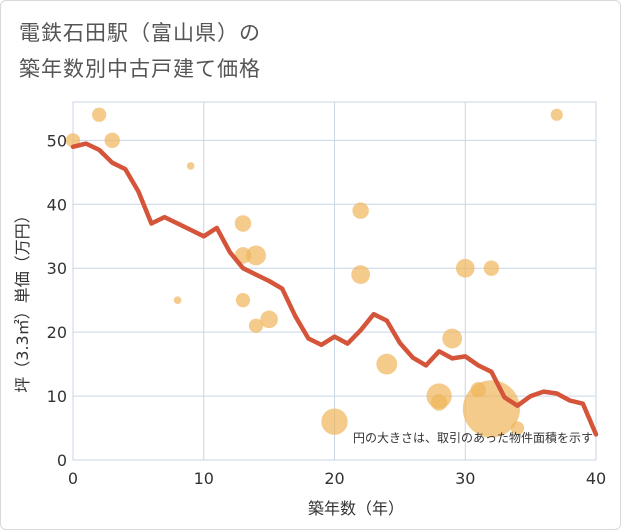  What do you see at coordinates (57, 332) in the screenshot?
I see `y-tick-label: 20` at bounding box center [57, 332].